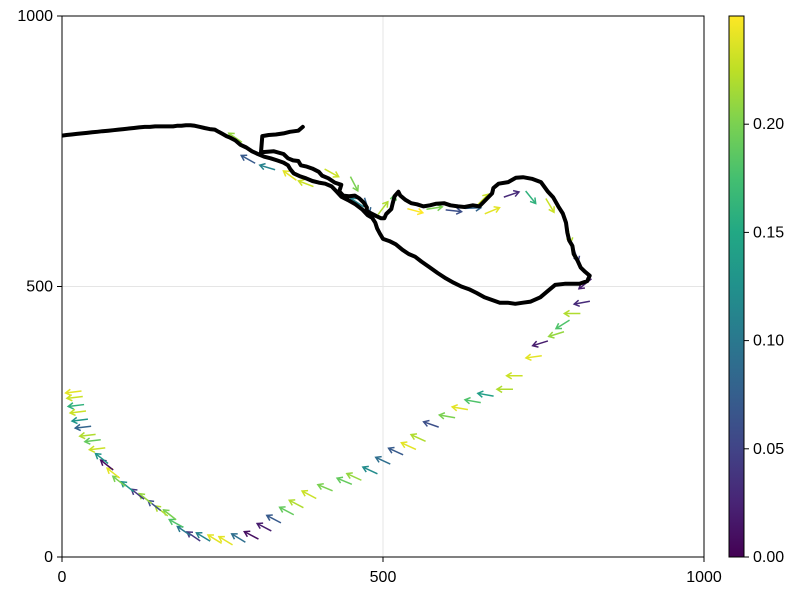 The height and width of the screenshot is (600, 800). What do you see at coordinates (48, 557) in the screenshot?
I see `y-tick-label: 0` at bounding box center [48, 557].